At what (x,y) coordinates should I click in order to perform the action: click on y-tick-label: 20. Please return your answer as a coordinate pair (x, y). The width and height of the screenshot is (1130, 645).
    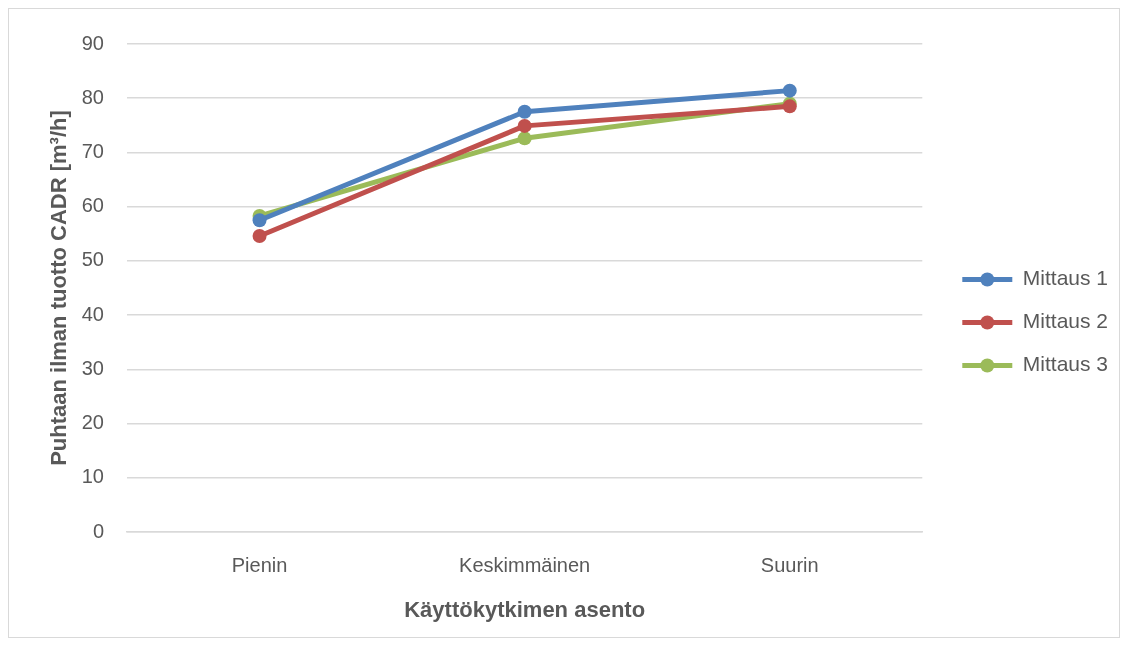
    Looking at the image, I should click on (92, 422).